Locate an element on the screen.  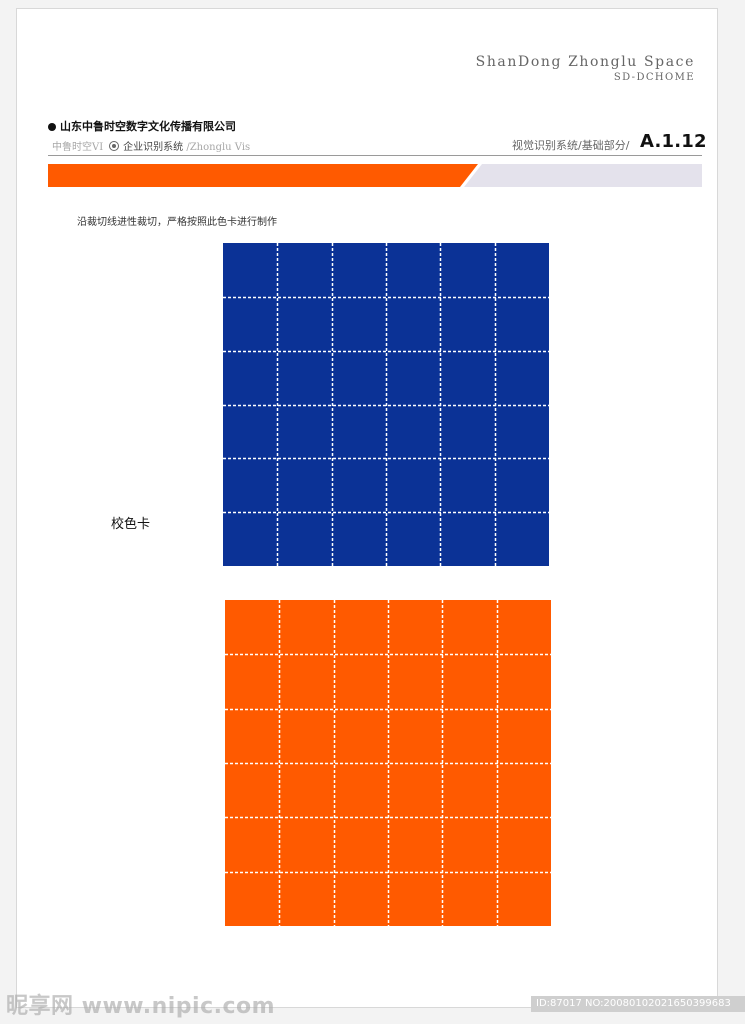
bullet-icon is located at coordinates (52, 127).